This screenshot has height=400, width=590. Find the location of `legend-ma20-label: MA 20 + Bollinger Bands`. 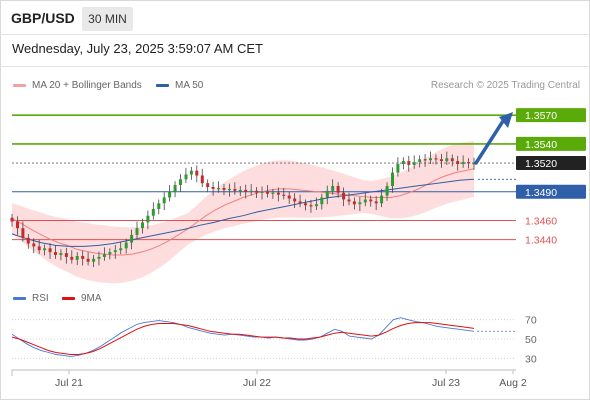

legend-ma20-label: MA 20 + Bollinger Bands is located at coordinates (87, 85).